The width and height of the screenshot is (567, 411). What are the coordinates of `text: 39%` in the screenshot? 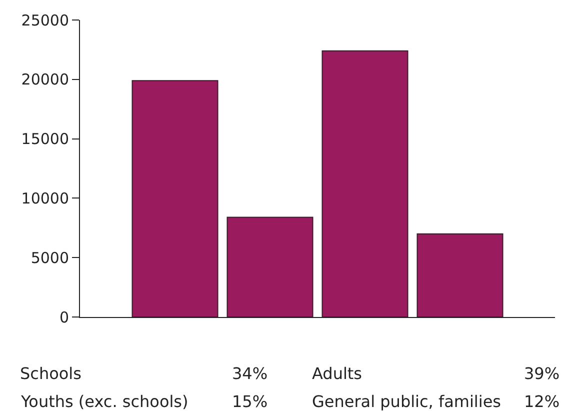 It's located at (542, 373).